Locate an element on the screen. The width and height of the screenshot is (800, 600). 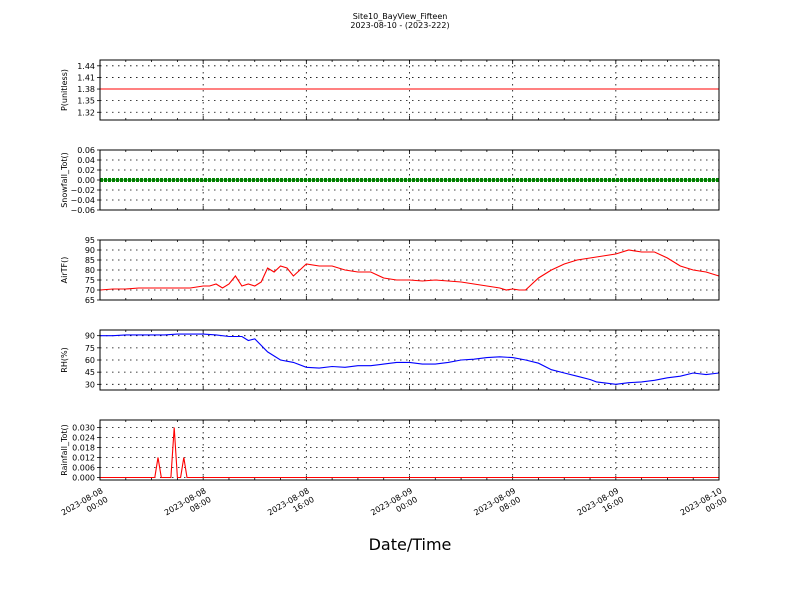
y-tick-label: 65 is located at coordinates (90, 300).